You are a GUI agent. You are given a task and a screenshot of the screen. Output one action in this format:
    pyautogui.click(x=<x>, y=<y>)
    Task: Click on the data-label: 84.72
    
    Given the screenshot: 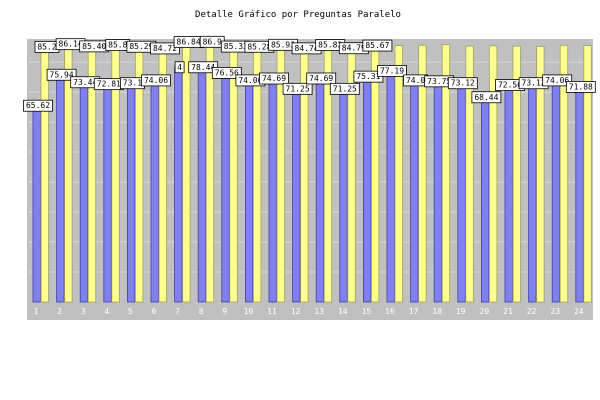 What is the action you would take?
    pyautogui.click(x=165, y=48)
    